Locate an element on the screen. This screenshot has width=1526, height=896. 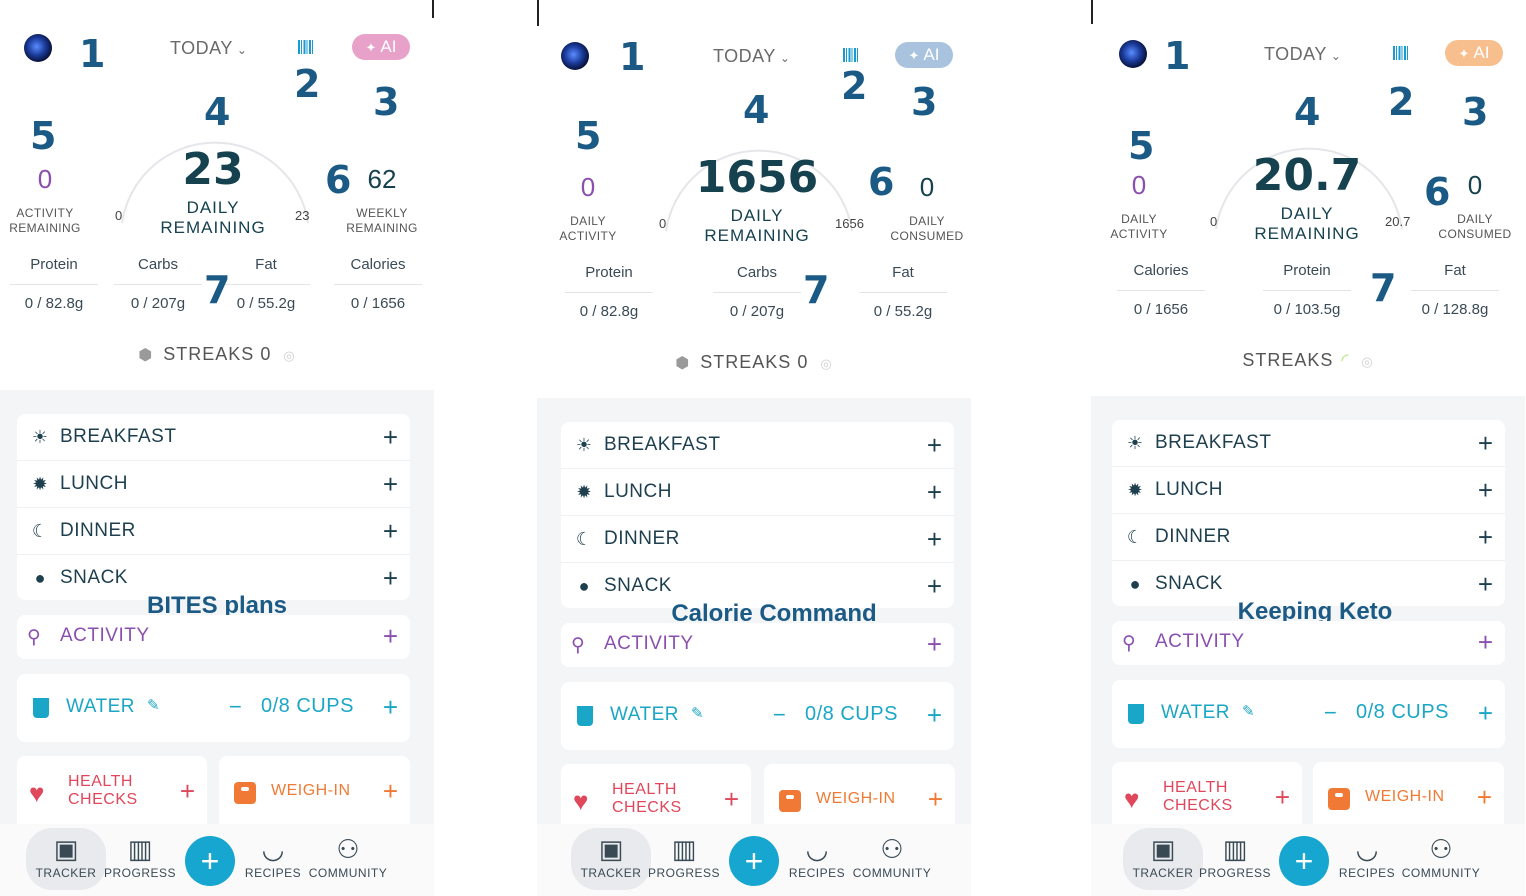
bottom-nav: ▣ TRACKER ▥ PROGRESS + ◡ RECIPES ⚇ COMMUNITY is located at coordinates (1308, 860).